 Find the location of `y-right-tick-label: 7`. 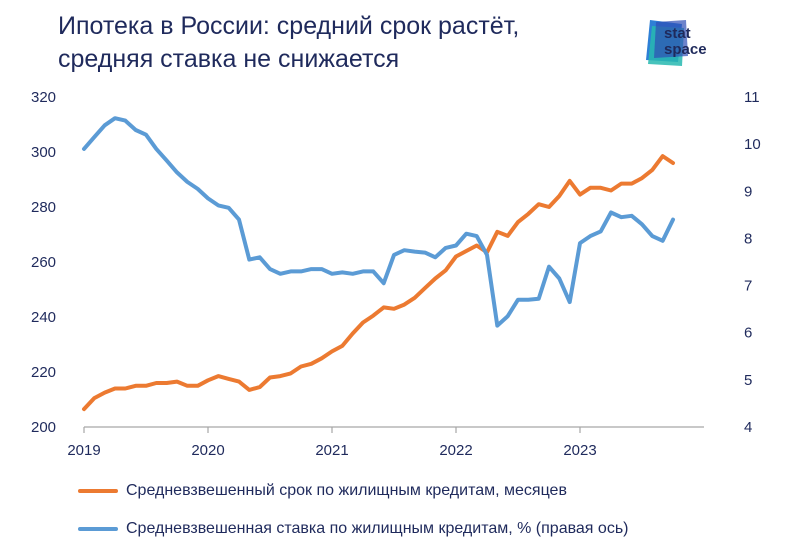

y-right-tick-label: 7 is located at coordinates (748, 286).